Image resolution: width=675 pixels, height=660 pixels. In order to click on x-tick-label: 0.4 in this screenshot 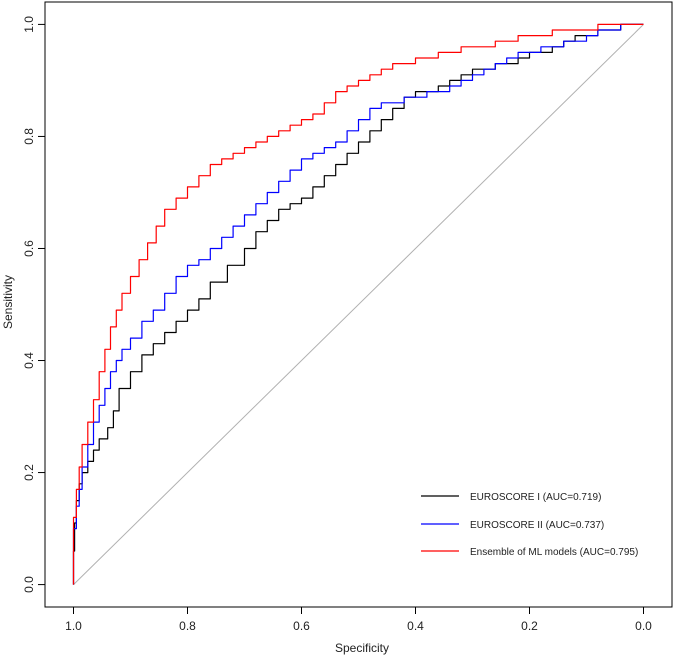, I will do `click(415, 626)`.